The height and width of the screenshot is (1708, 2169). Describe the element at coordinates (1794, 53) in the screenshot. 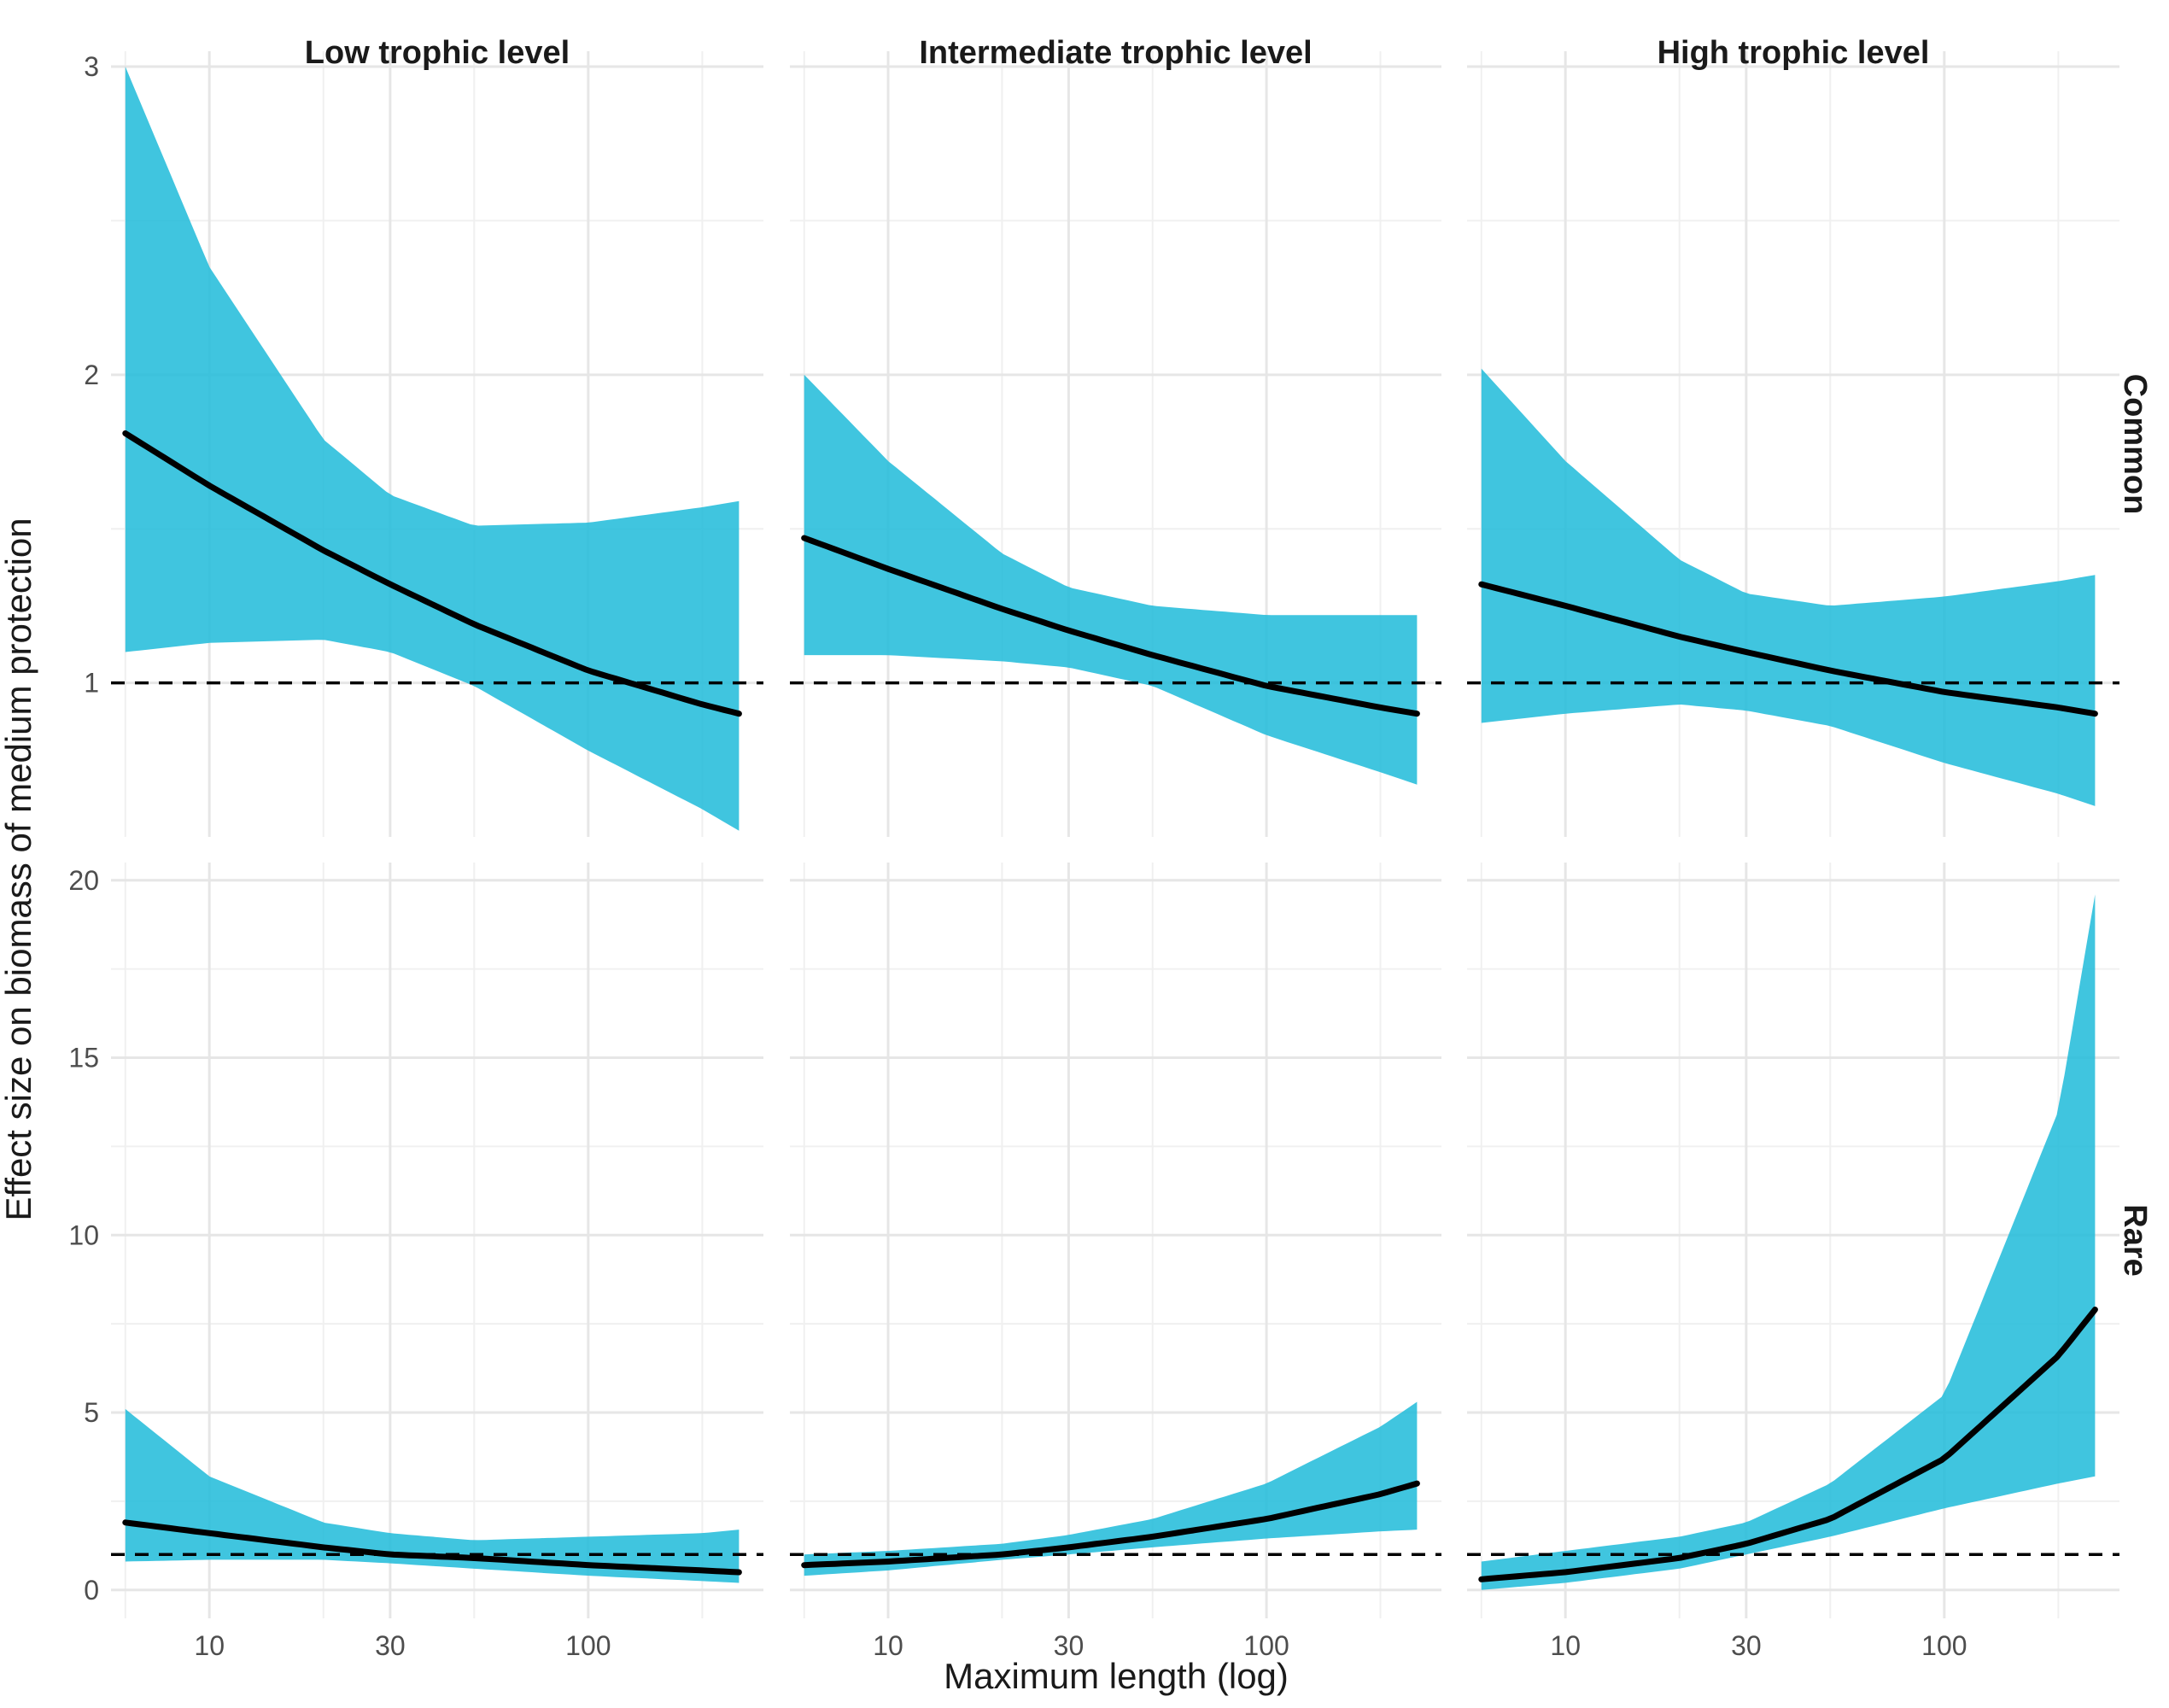

I see `column-strip-high-trophic-level: High trophic level` at that location.